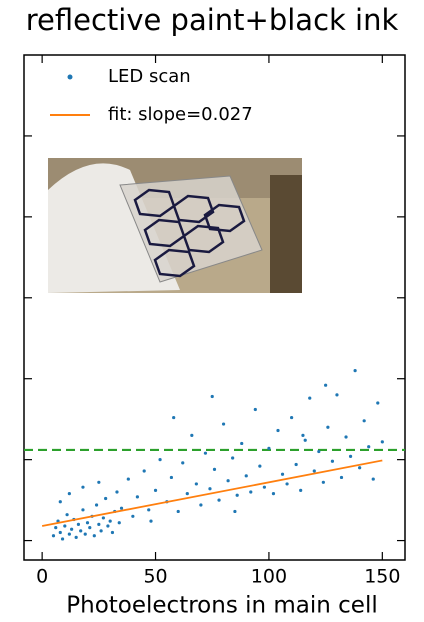 The image size is (424, 622). What do you see at coordinates (269, 577) in the screenshot?
I see `x-tick-label: 100` at bounding box center [269, 577].